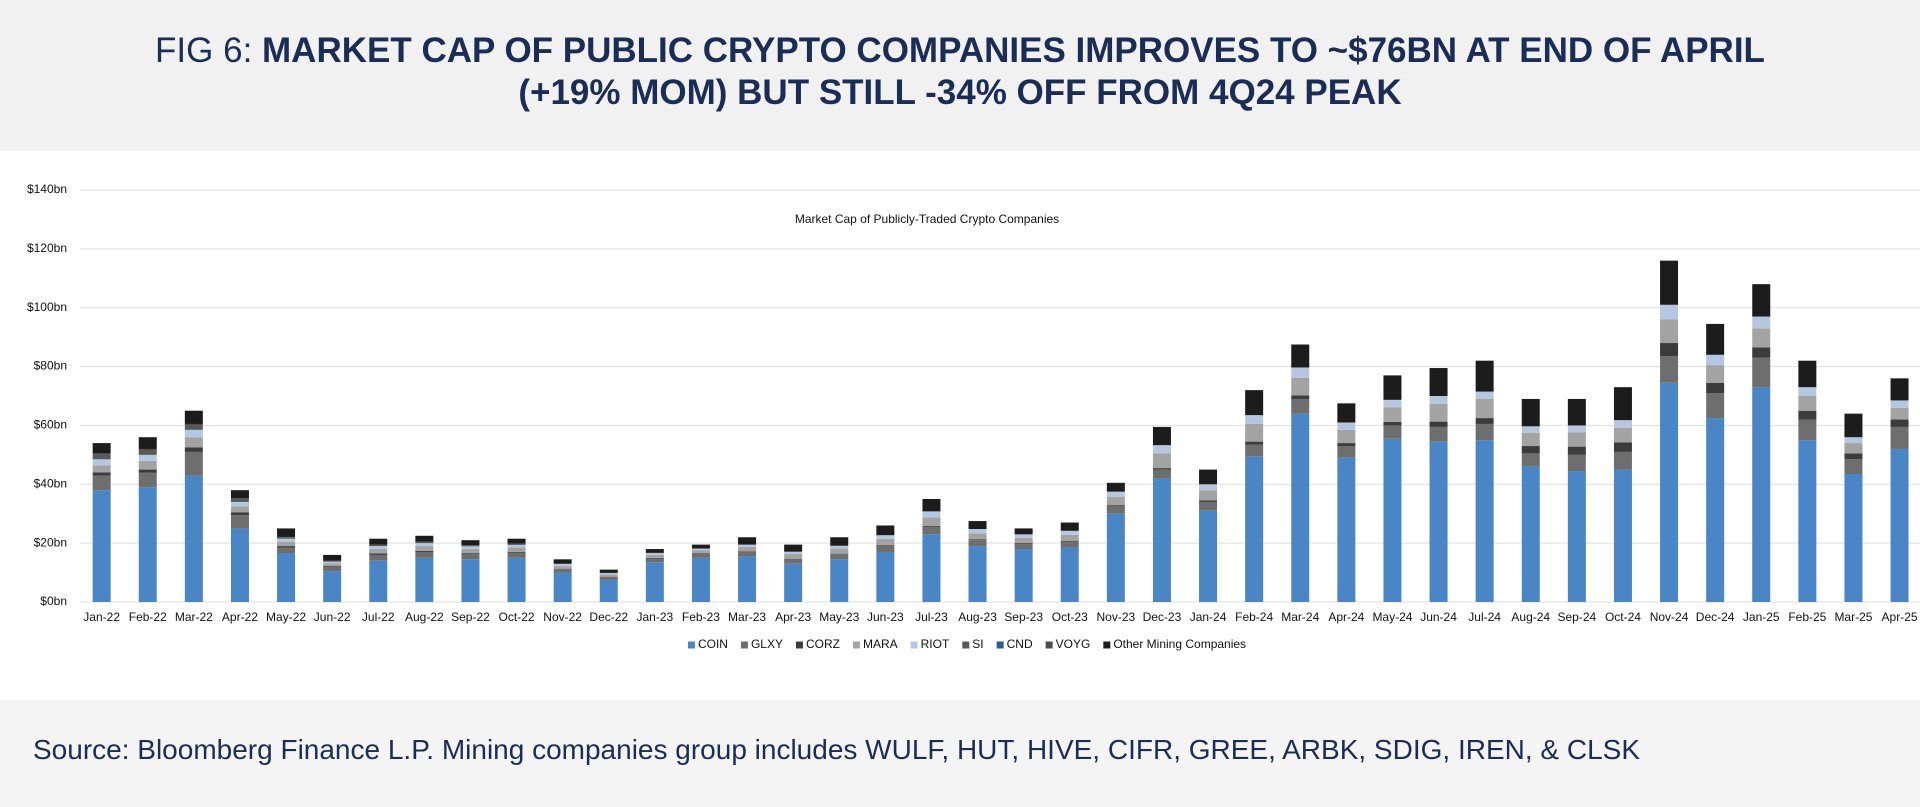 This screenshot has height=807, width=1920. I want to click on x-tick-label: Dec-23, so click(1162, 617).